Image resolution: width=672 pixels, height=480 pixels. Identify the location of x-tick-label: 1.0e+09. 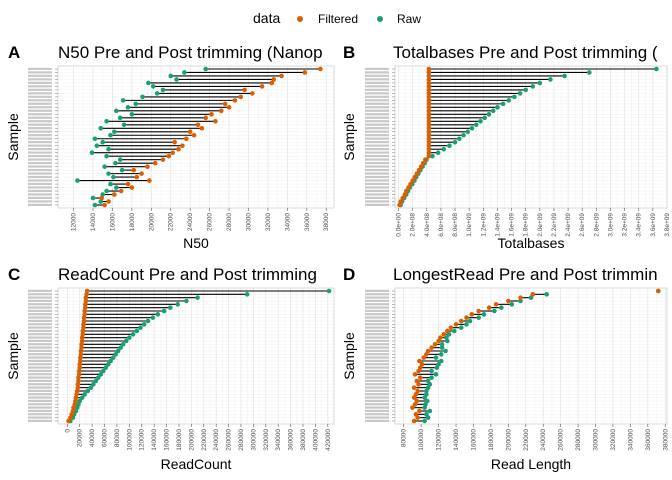
(469, 225).